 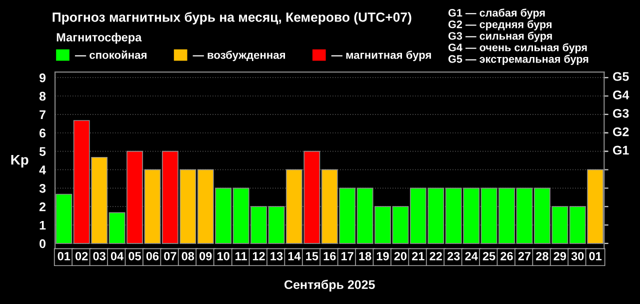 I want to click on y-tick-label: 8, so click(x=42, y=96).